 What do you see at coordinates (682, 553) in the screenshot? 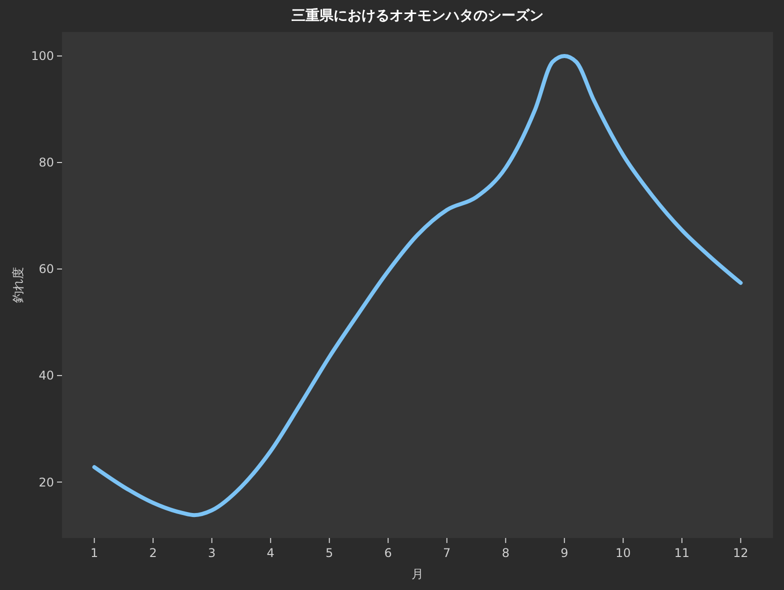
I see `x-tick-label: 11` at bounding box center [682, 553].